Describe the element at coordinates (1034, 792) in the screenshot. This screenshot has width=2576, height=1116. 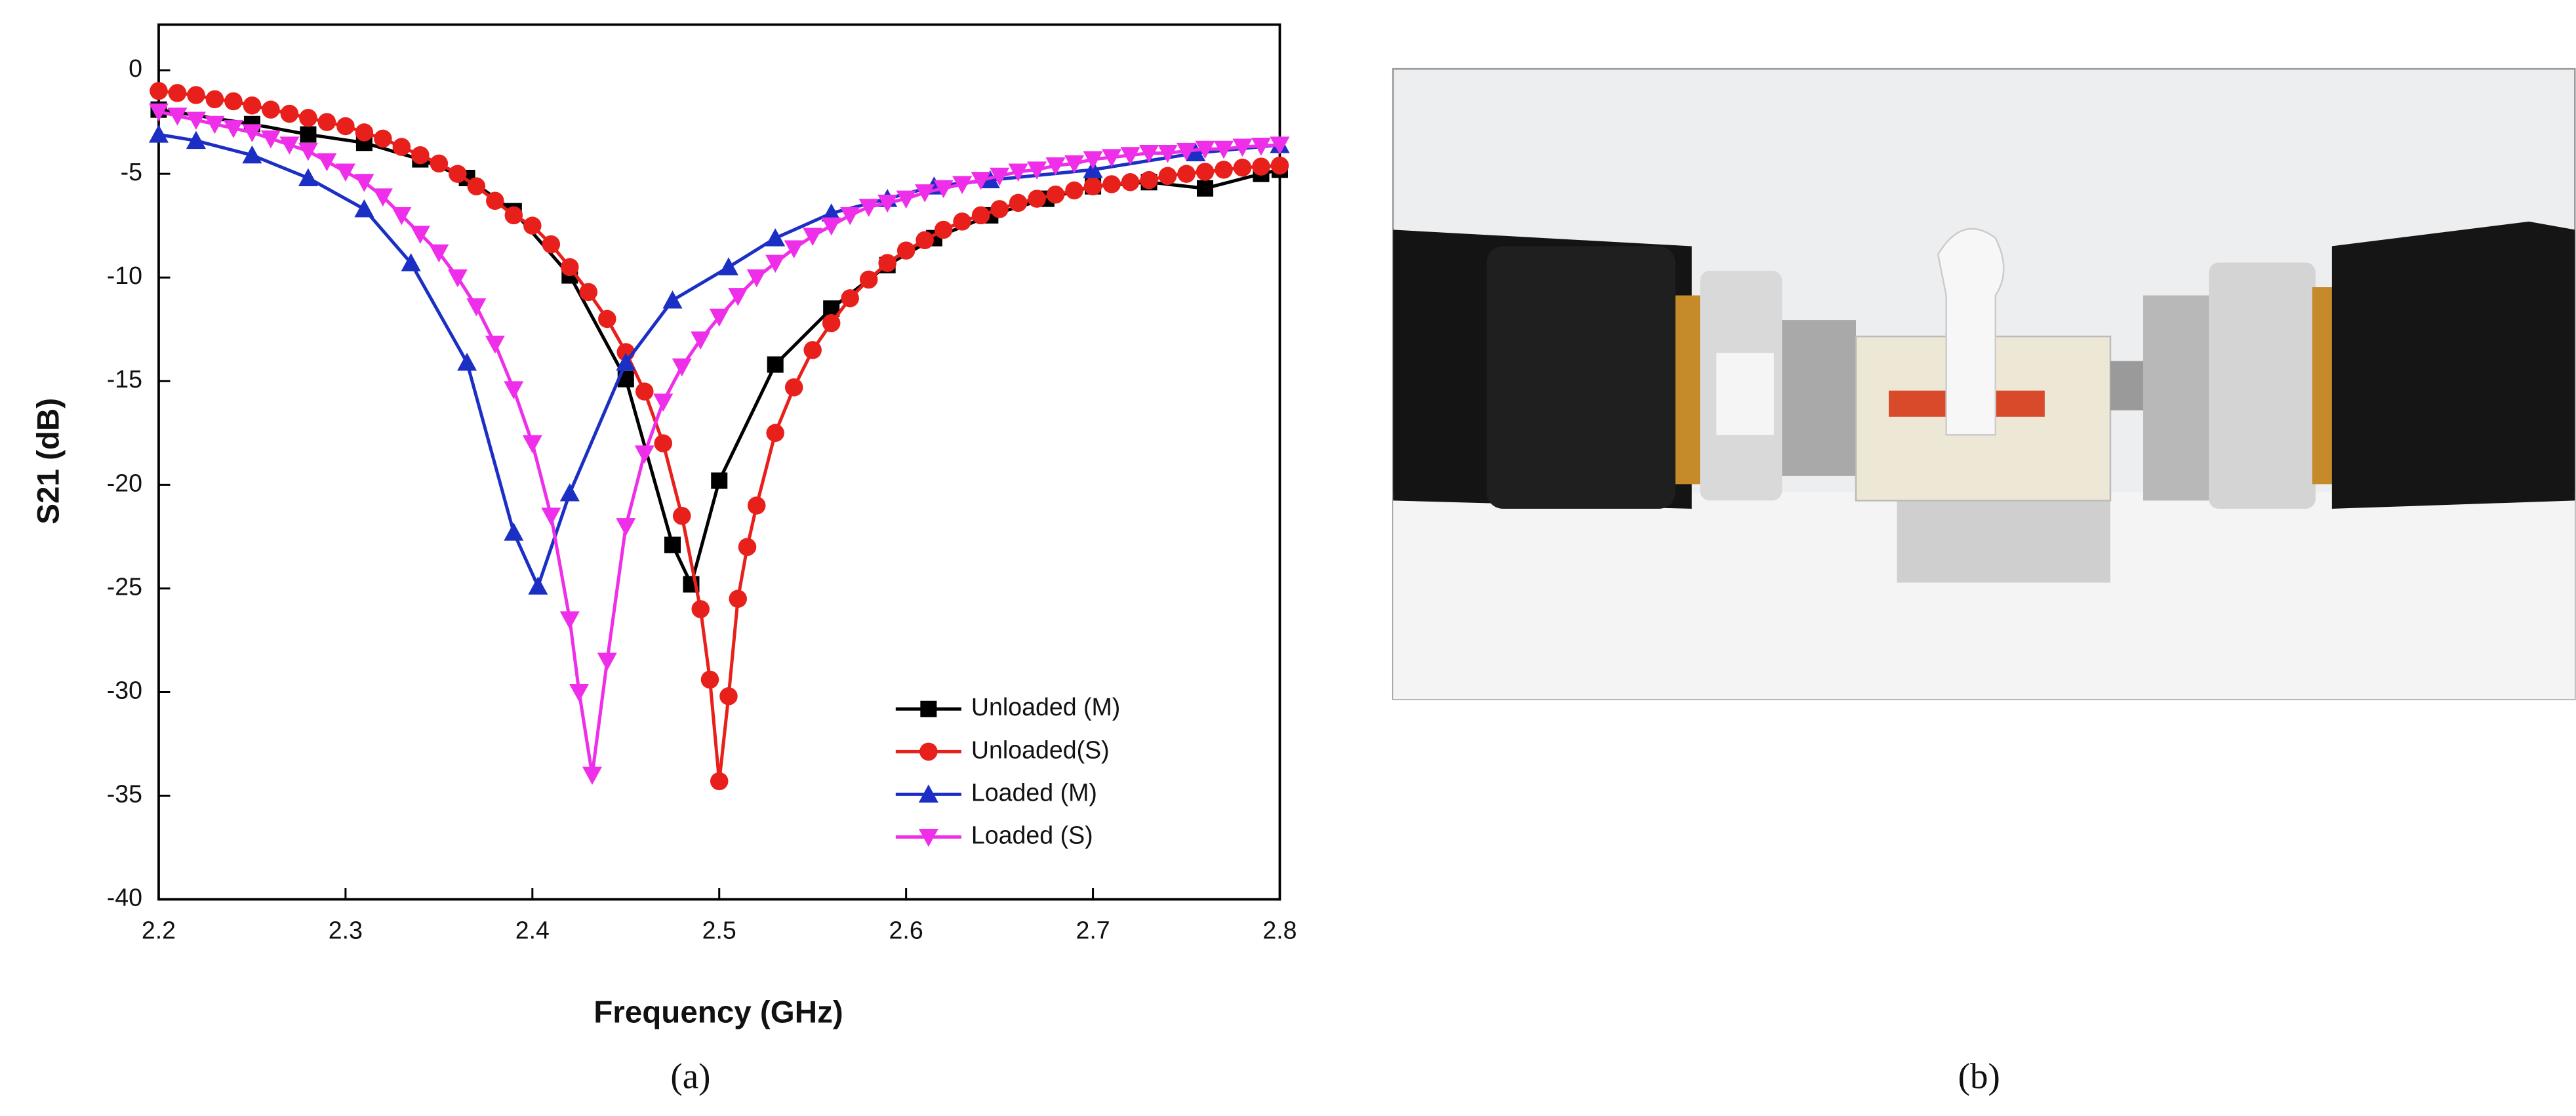
I see `legend-label: Loaded (M)` at that location.